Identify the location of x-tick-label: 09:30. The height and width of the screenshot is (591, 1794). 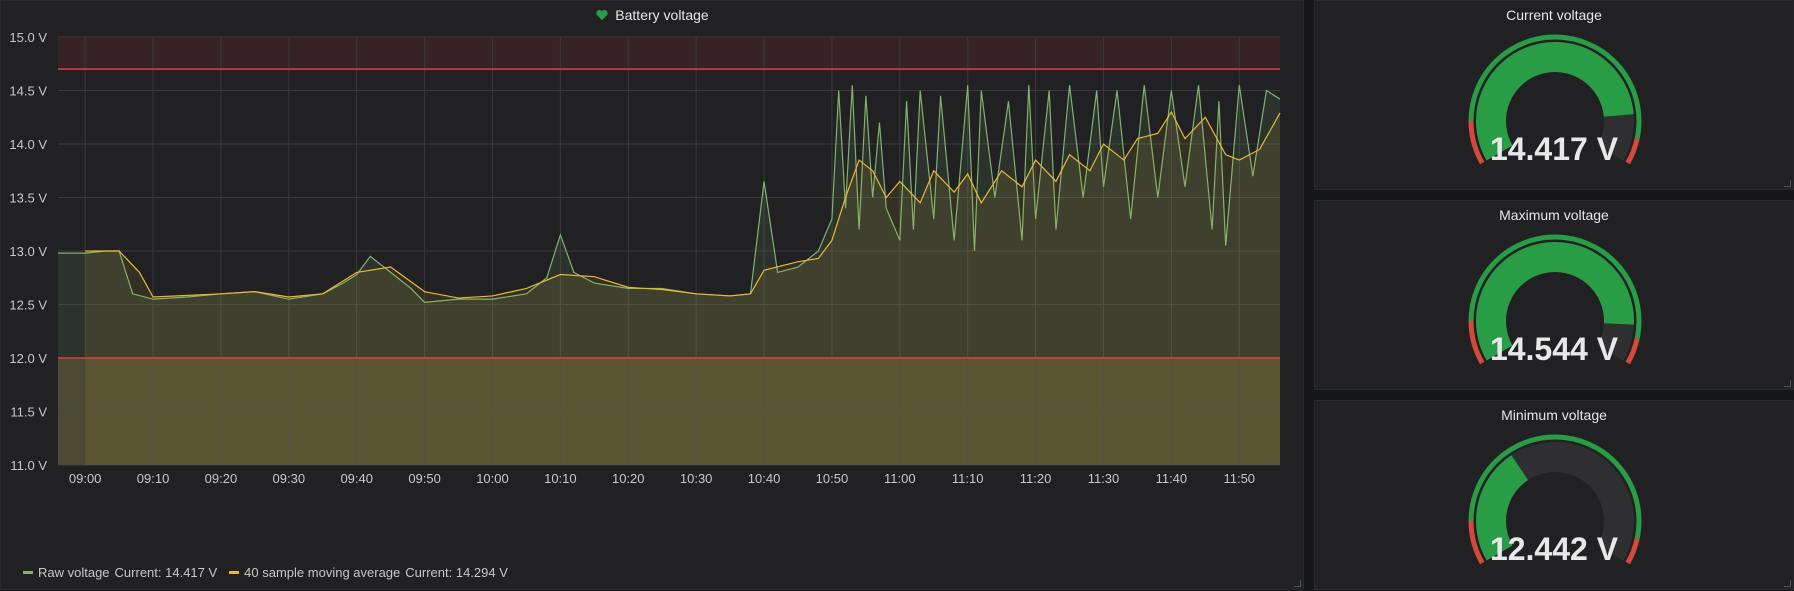
(289, 478).